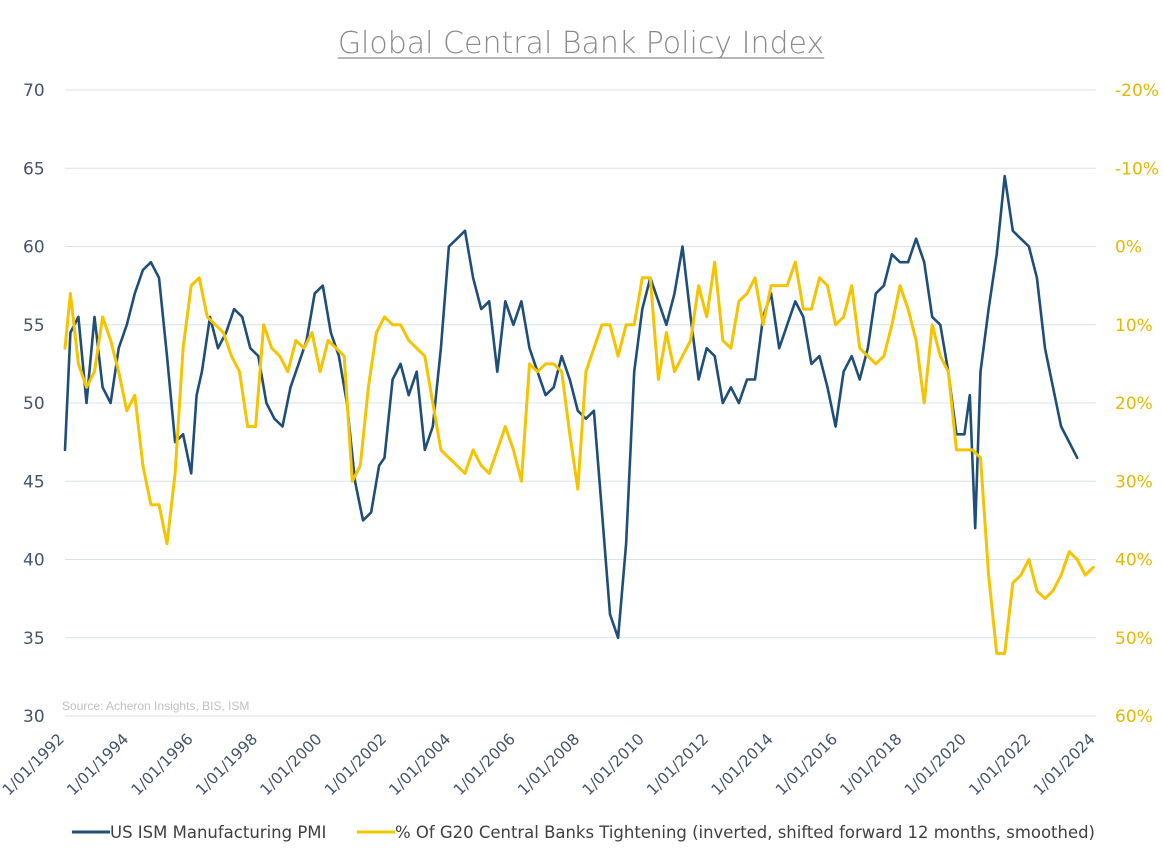 Image resolution: width=1163 pixels, height=856 pixels. What do you see at coordinates (34, 639) in the screenshot?
I see `y-left-tick-label: 35` at bounding box center [34, 639].